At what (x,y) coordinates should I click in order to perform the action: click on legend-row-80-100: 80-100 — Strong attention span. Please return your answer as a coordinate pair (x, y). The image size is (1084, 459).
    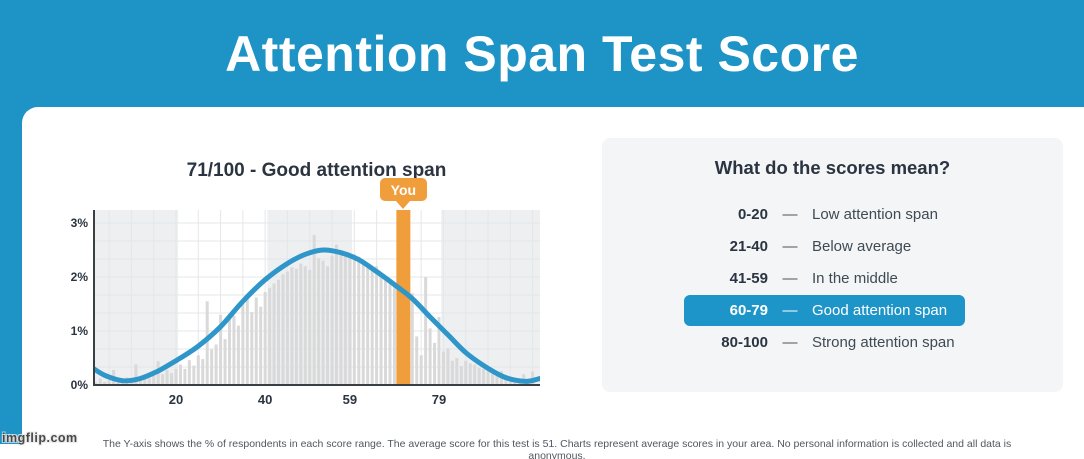
    Looking at the image, I should click on (832, 342).